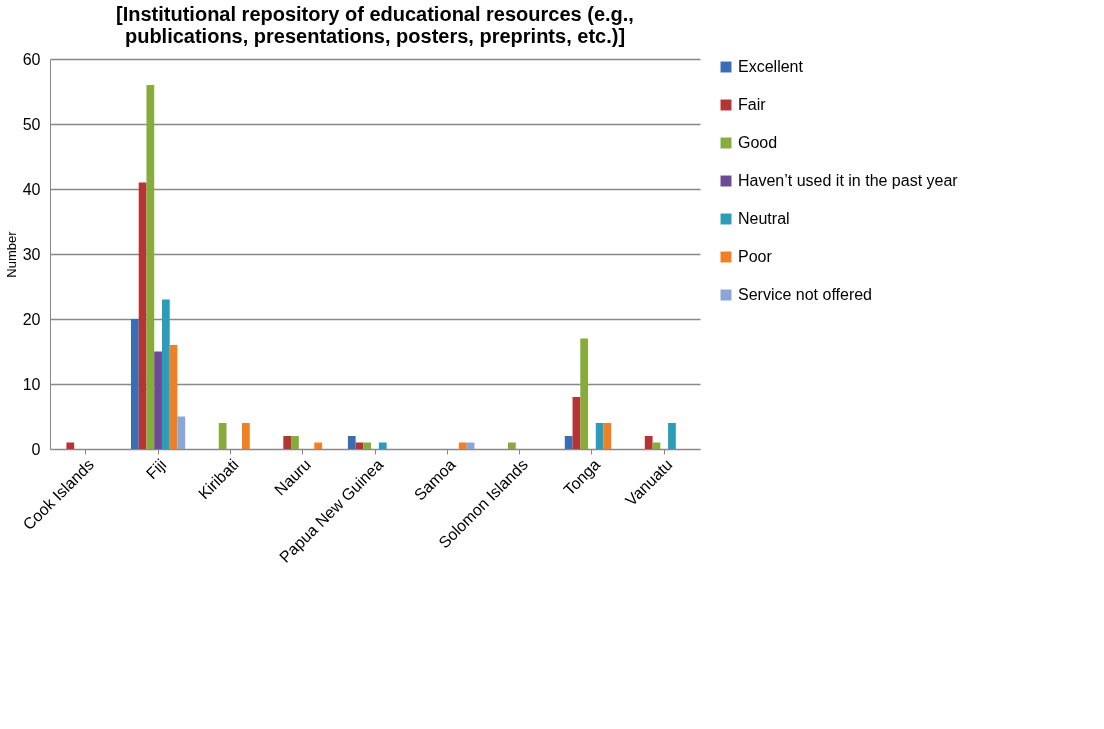  Describe the element at coordinates (805, 294) in the screenshot. I see `legend-label: Service not offered` at that location.